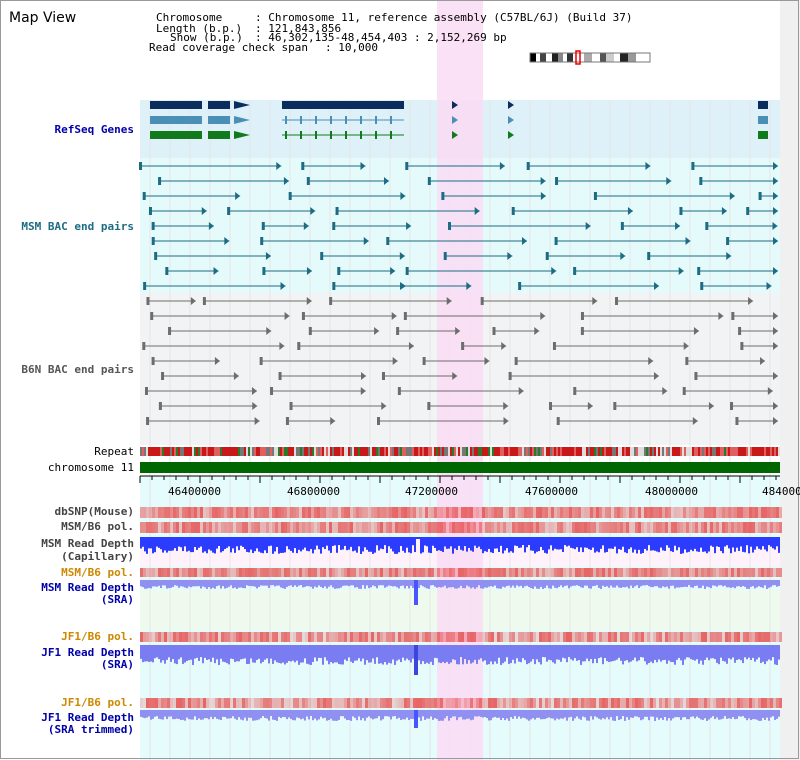 The height and width of the screenshot is (760, 800). What do you see at coordinates (671, 491) in the screenshot?
I see `axis-tick-label: 48000000` at bounding box center [671, 491].